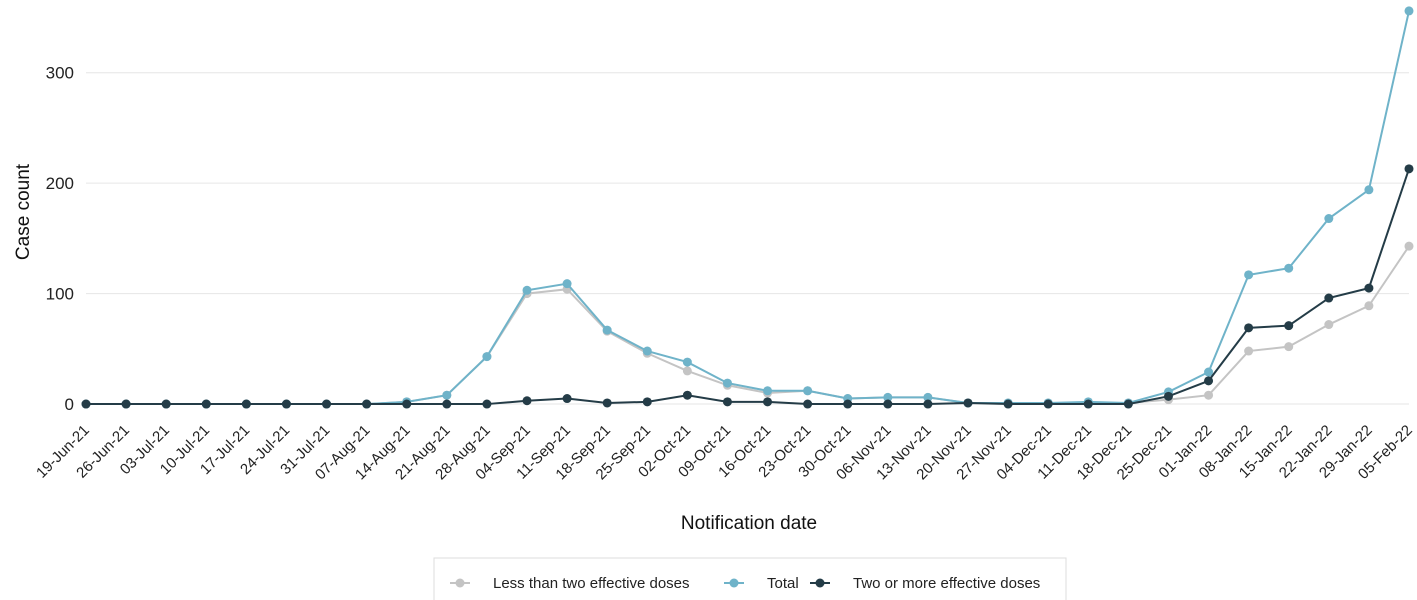 This screenshot has width=1417, height=600. I want to click on y-tick-label: 300, so click(60, 73).